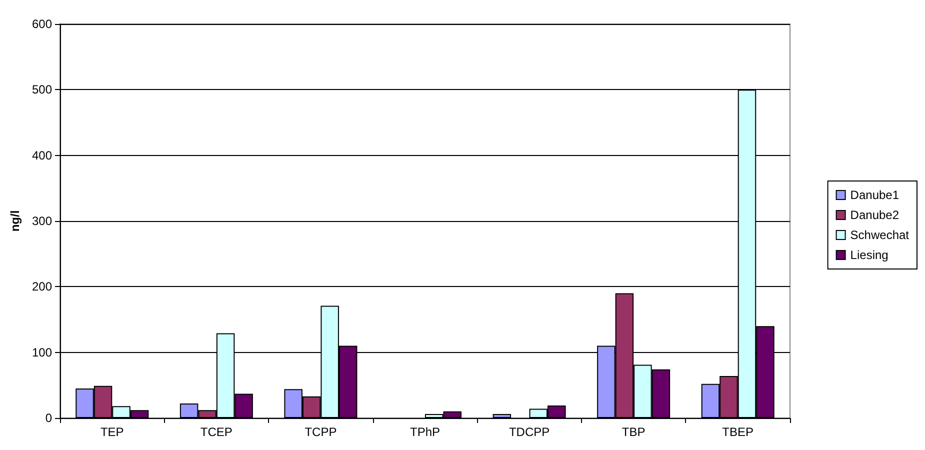 This screenshot has height=450, width=925. Describe the element at coordinates (216, 432) in the screenshot. I see `x-tick-label: TCEP` at that location.